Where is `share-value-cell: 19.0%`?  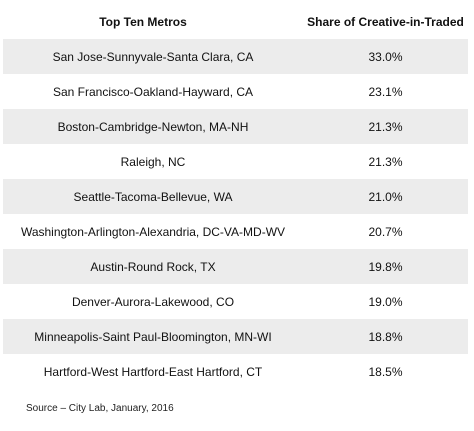
share-value-cell: 19.0% is located at coordinates (385, 301).